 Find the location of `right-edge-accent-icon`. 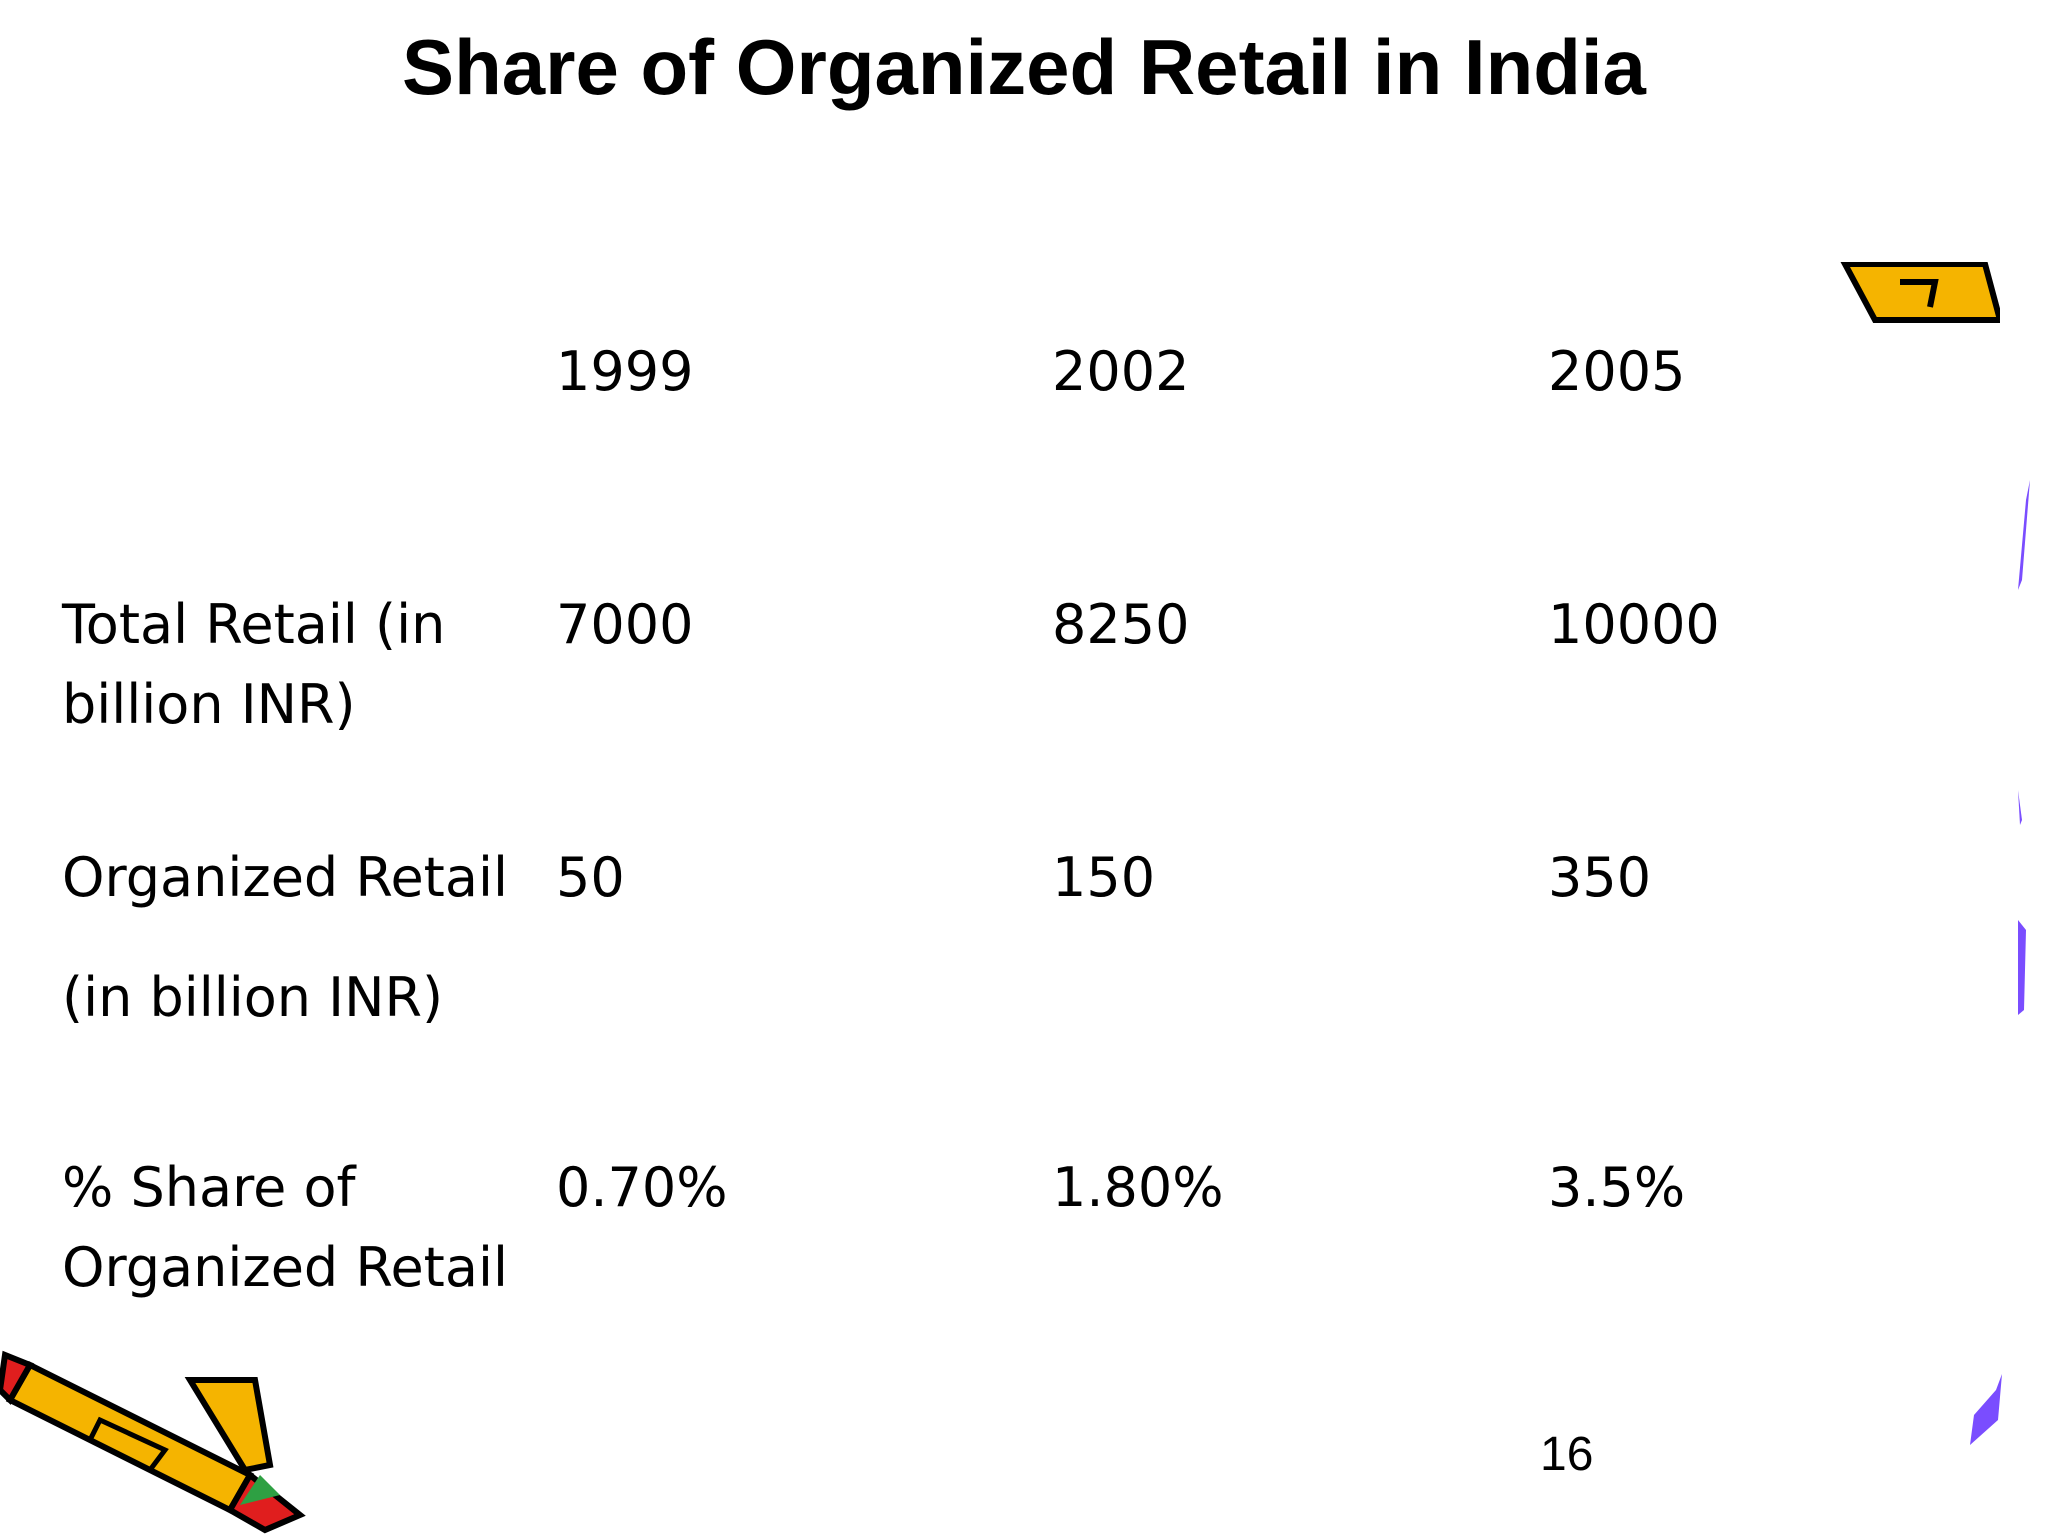

right-edge-accent-icon is located at coordinates (2000, 962).